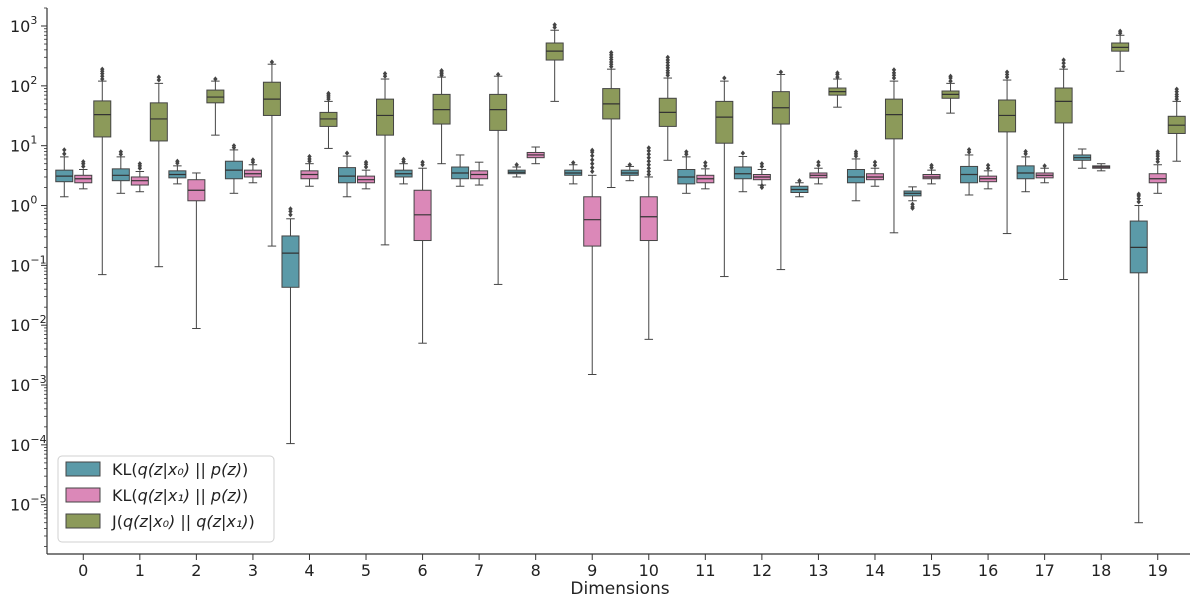  Describe the element at coordinates (180, 495) in the screenshot. I see `legend-label: KL(q(z|x₁) || p(z))` at that location.